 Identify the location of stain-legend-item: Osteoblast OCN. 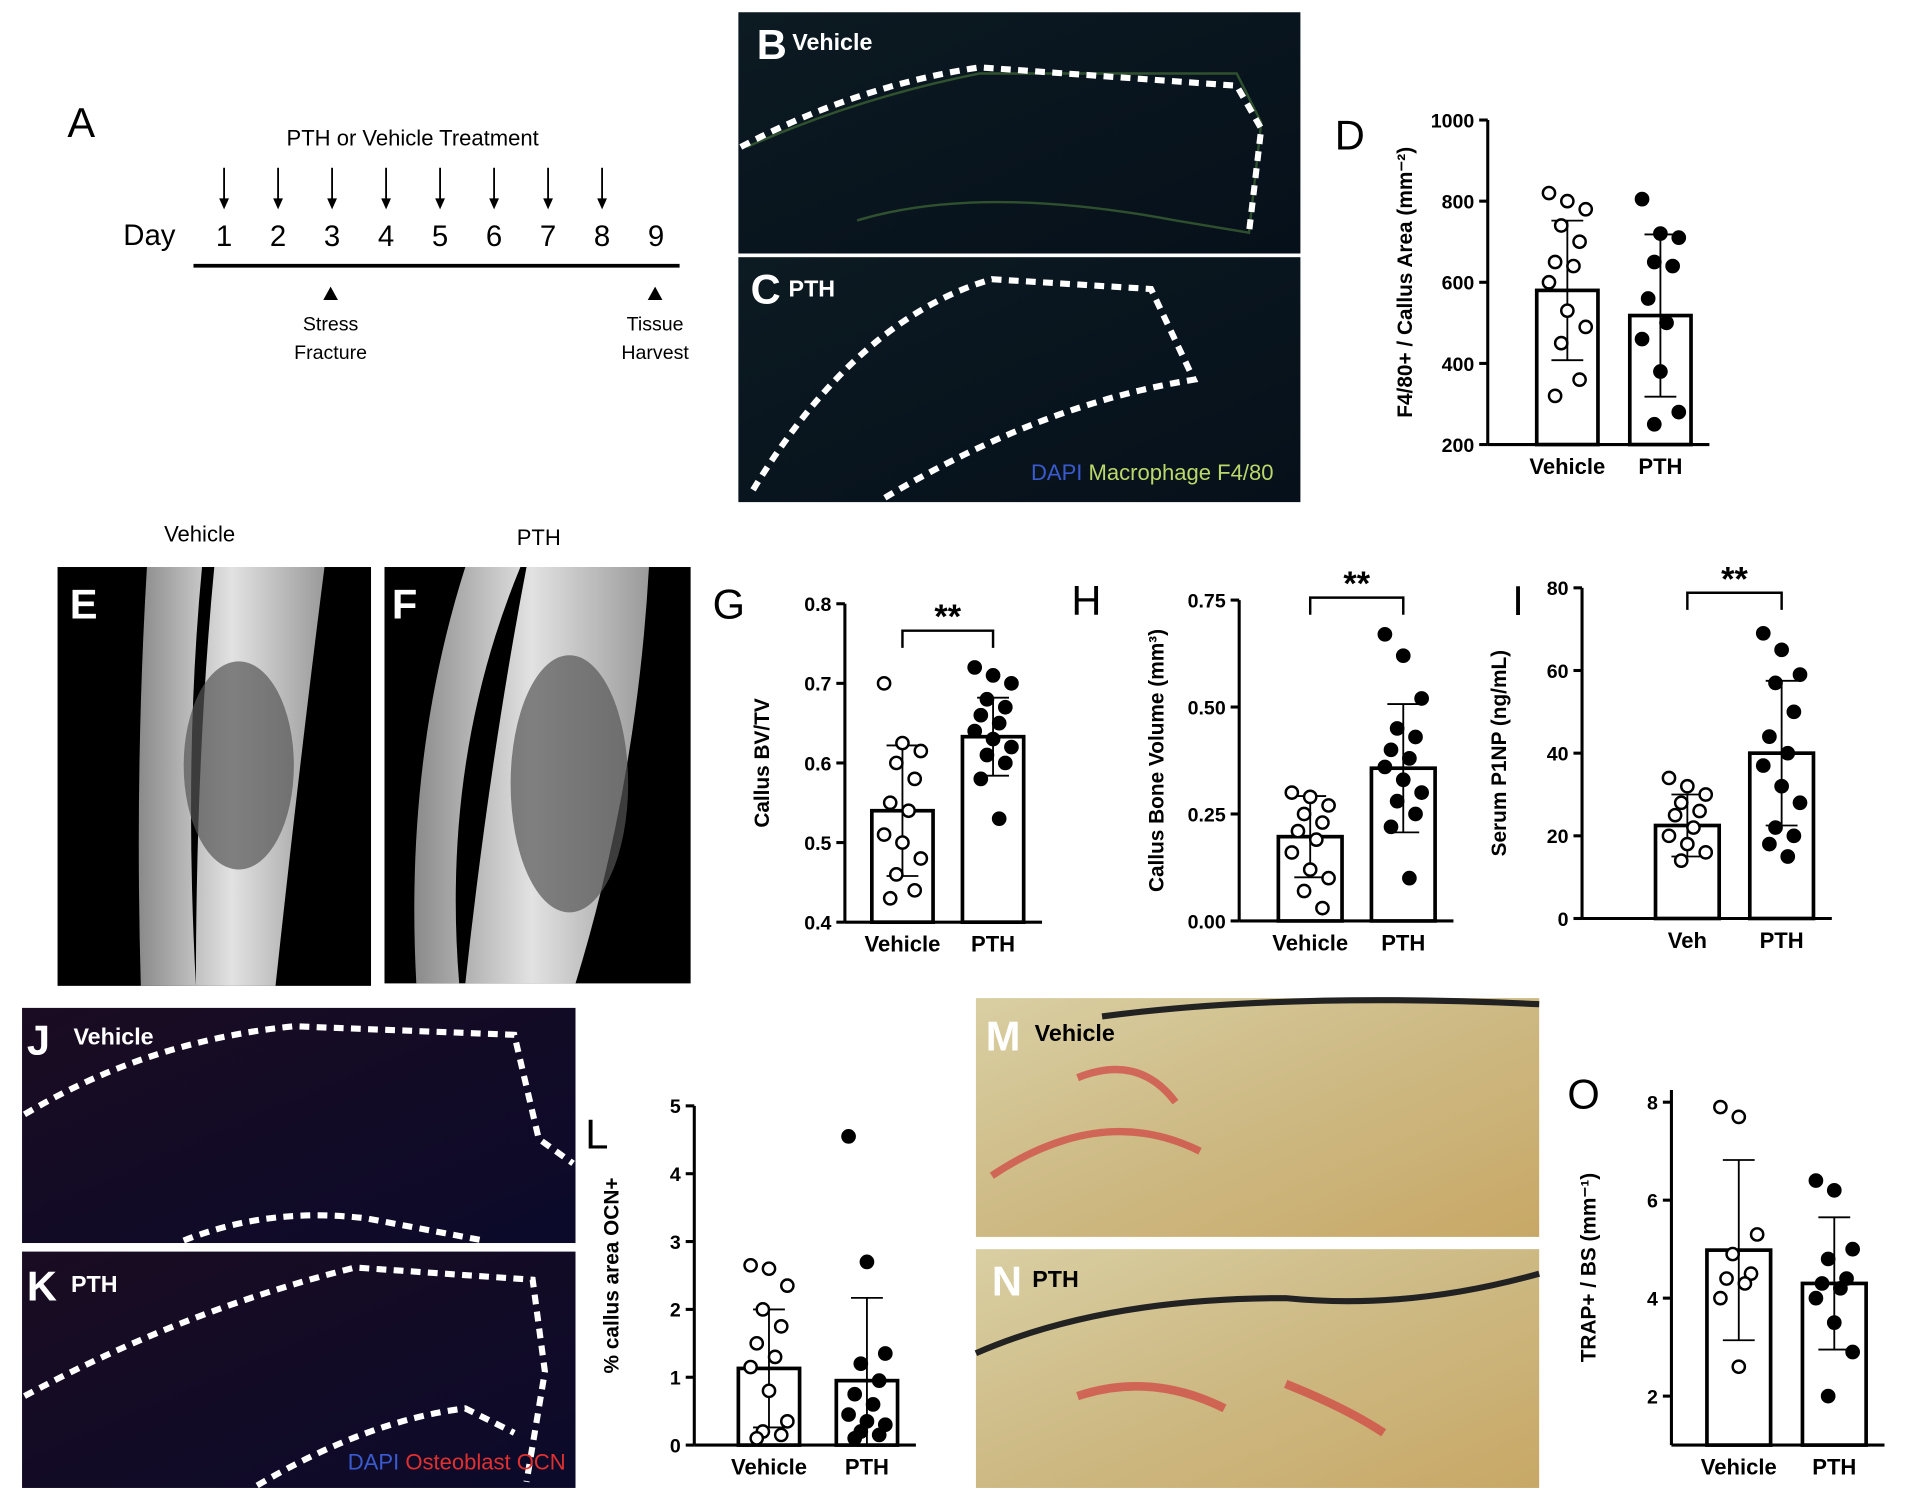
(485, 1462).